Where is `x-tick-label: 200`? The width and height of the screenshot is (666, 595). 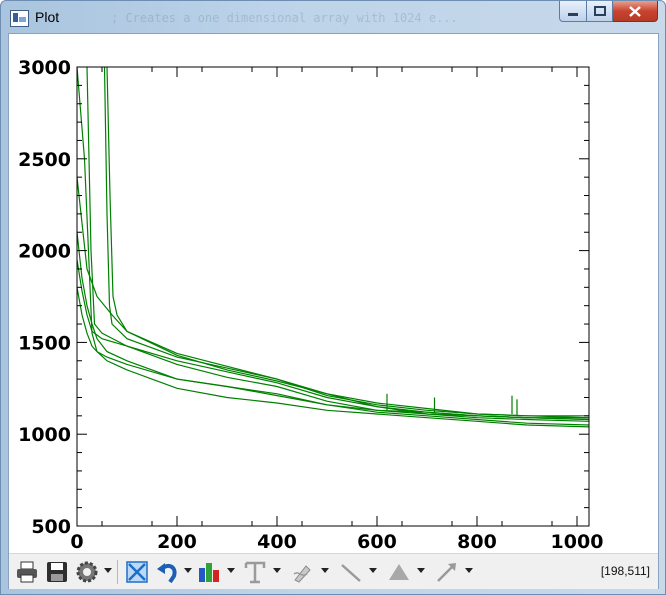 x-tick-label: 200 is located at coordinates (177, 542).